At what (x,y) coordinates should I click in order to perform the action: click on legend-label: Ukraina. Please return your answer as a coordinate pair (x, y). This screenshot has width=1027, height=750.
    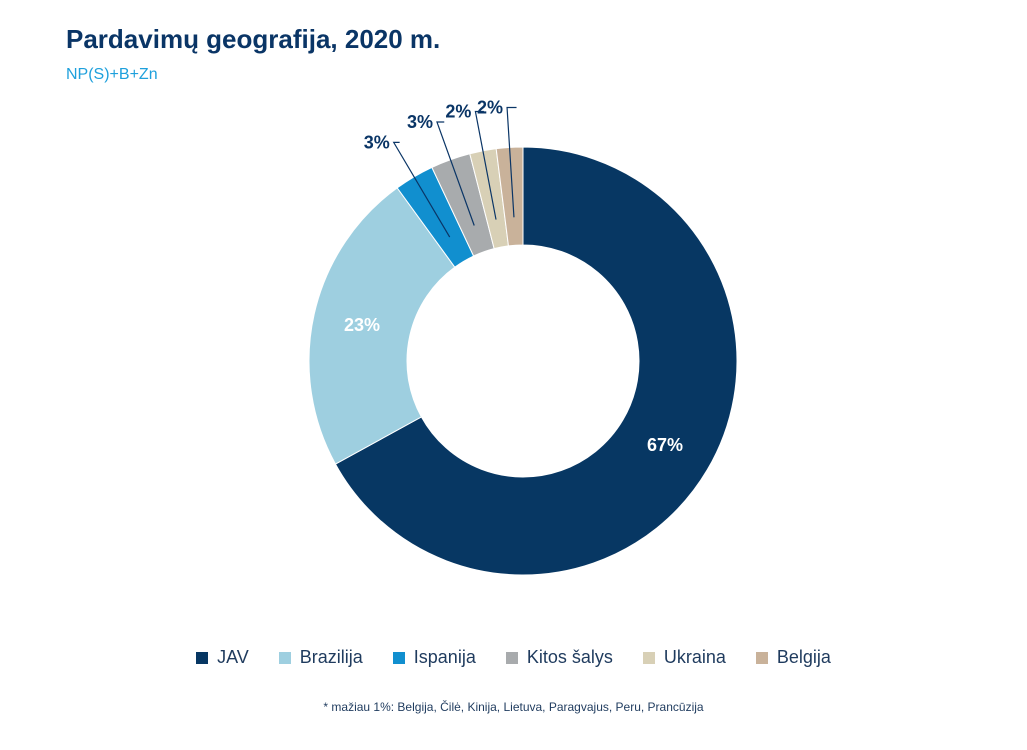
    Looking at the image, I should click on (694, 657).